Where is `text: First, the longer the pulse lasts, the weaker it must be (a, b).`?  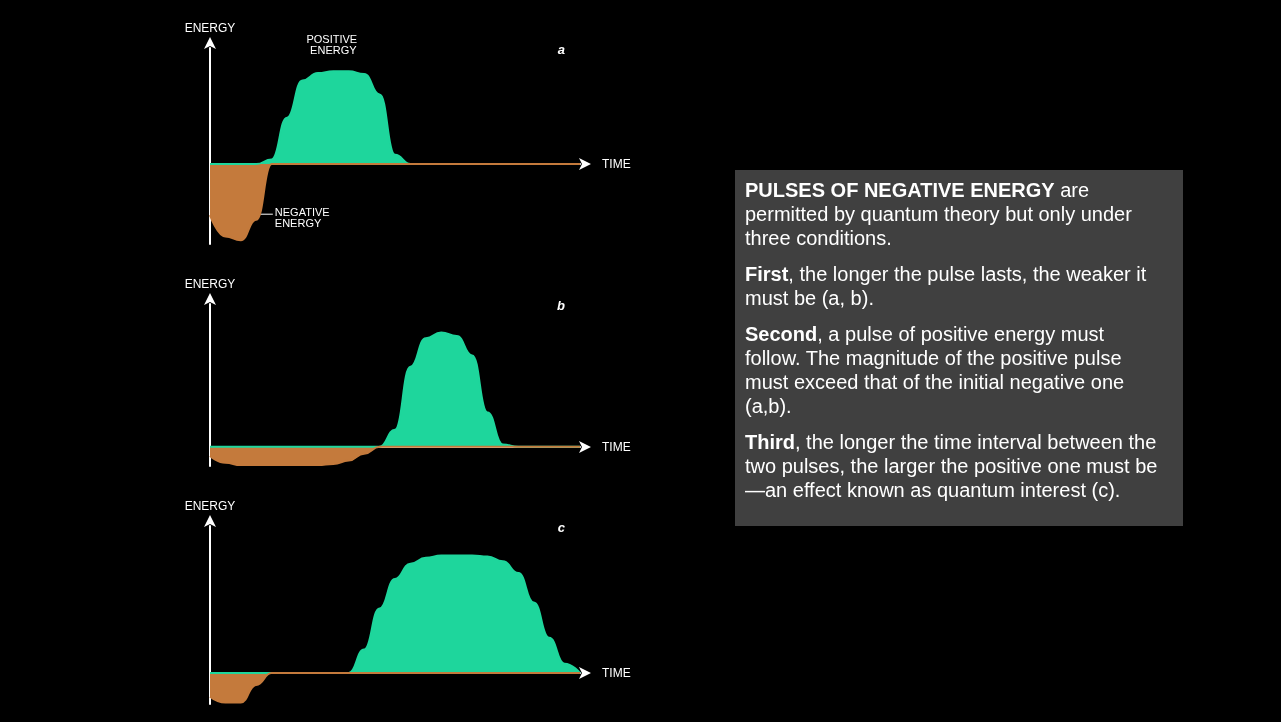
text: First, the longer the pulse lasts, the weaker it must be (a, b). is located at coordinates (946, 286).